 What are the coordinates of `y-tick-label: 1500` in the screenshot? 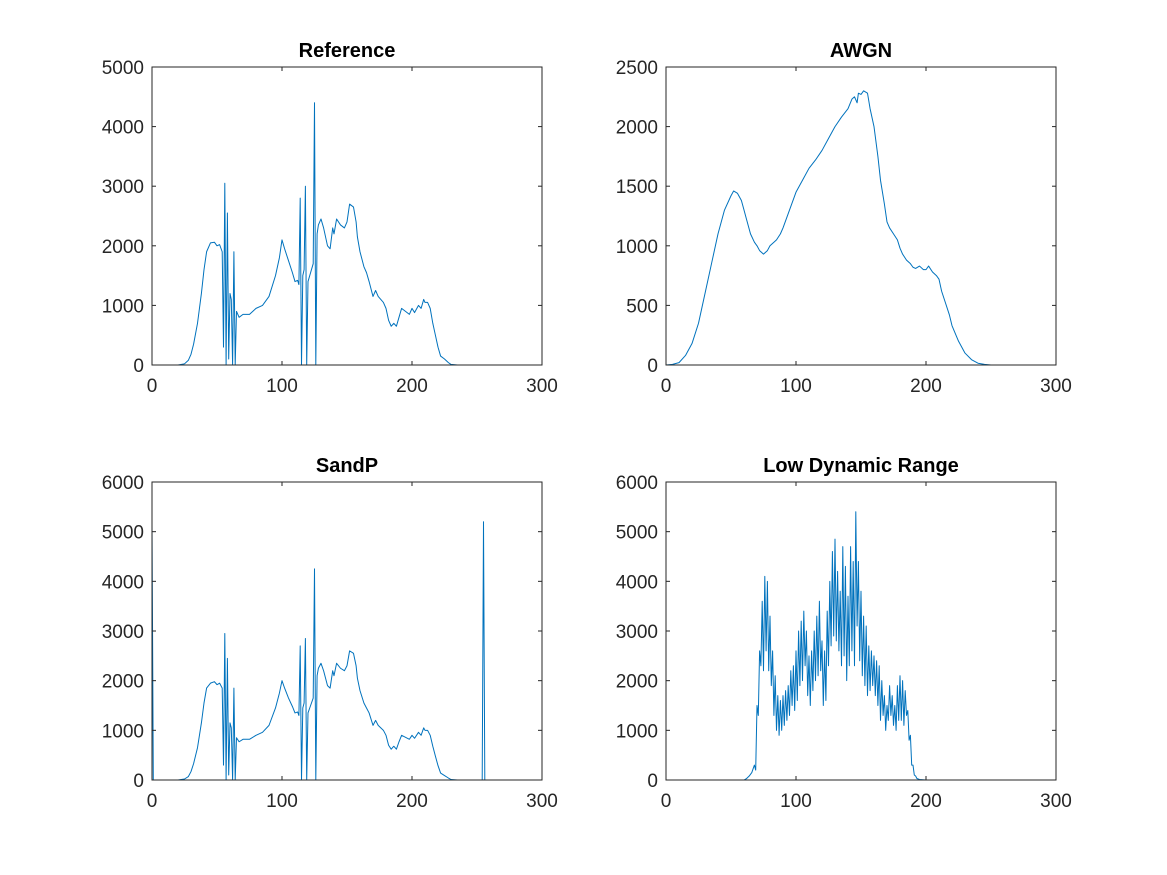 It's located at (637, 187).